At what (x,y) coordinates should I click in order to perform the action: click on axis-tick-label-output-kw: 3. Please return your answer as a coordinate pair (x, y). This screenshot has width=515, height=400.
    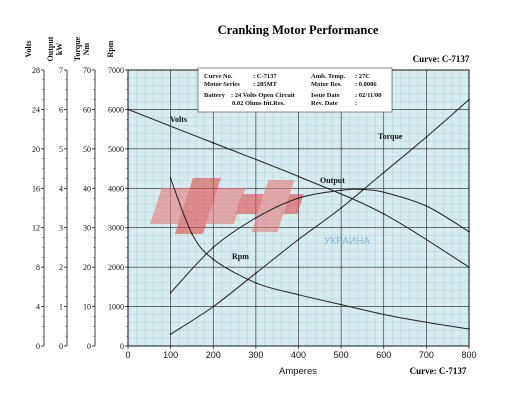
    Looking at the image, I should click on (61, 228).